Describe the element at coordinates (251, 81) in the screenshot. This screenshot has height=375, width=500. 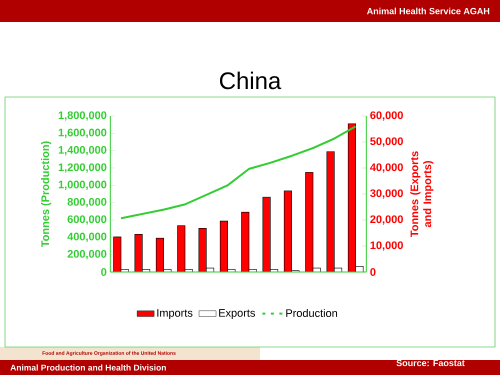
I see `chart-title: China` at that location.